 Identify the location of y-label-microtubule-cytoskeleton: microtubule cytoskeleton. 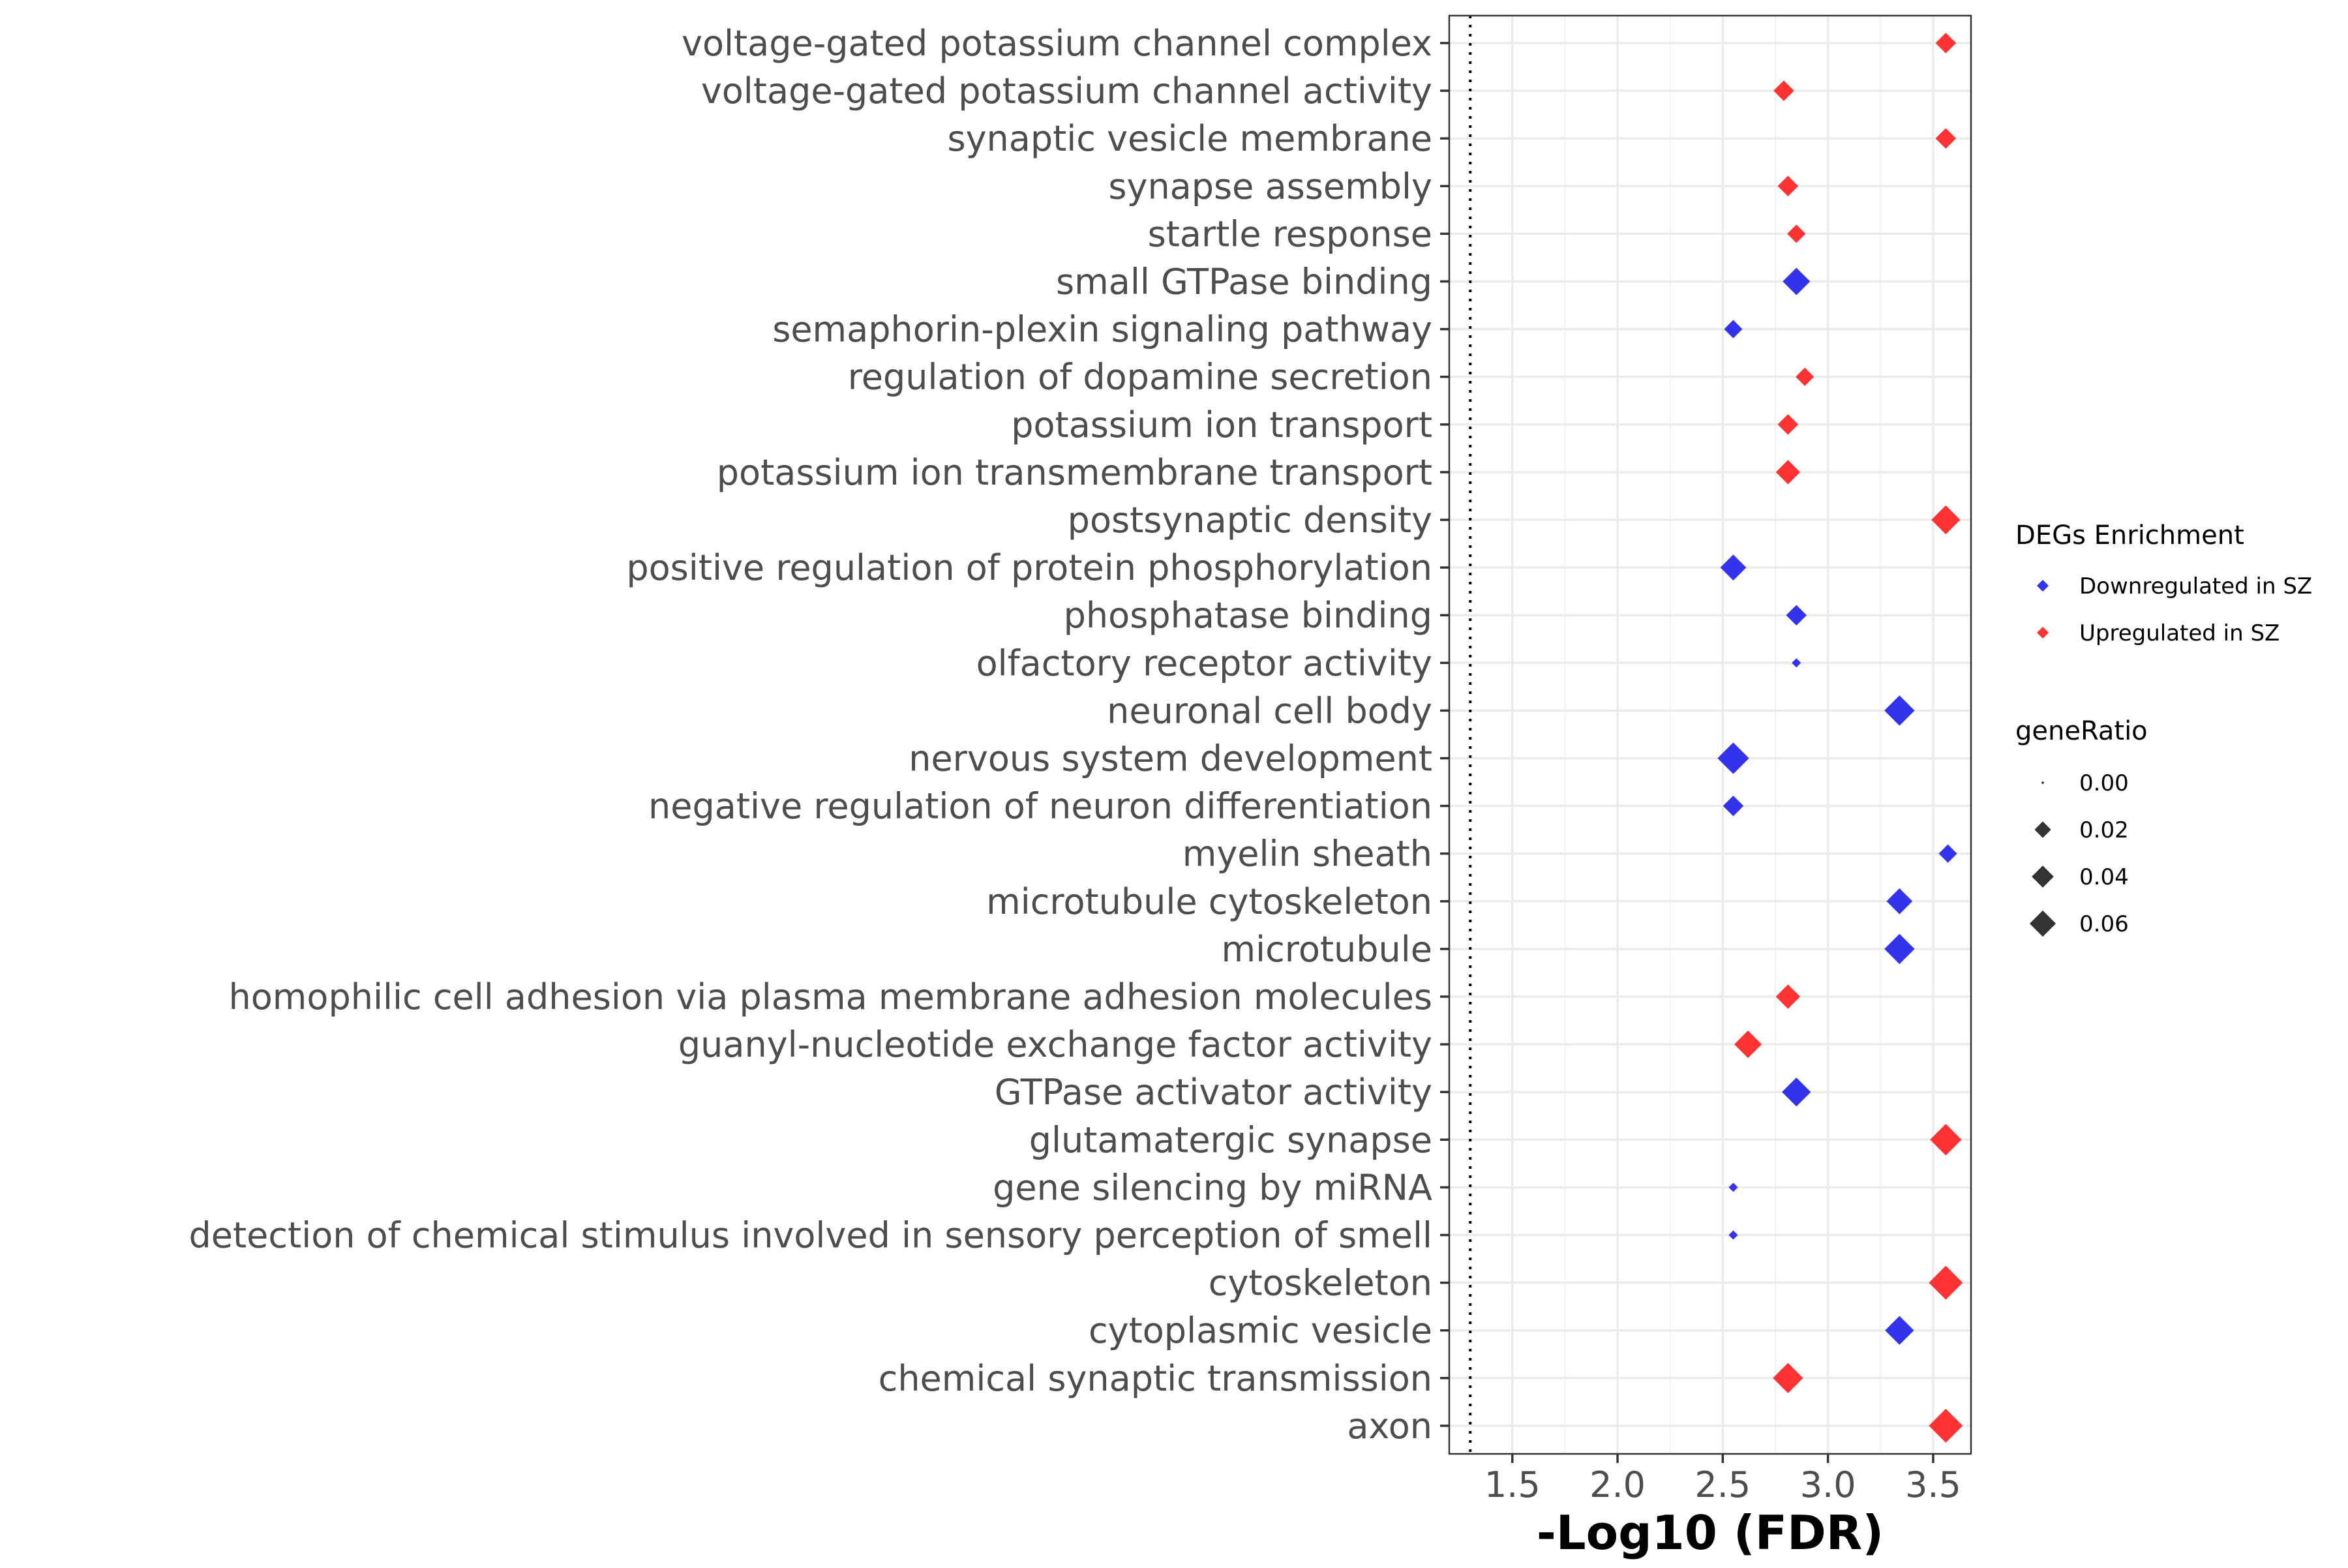
(1209, 901).